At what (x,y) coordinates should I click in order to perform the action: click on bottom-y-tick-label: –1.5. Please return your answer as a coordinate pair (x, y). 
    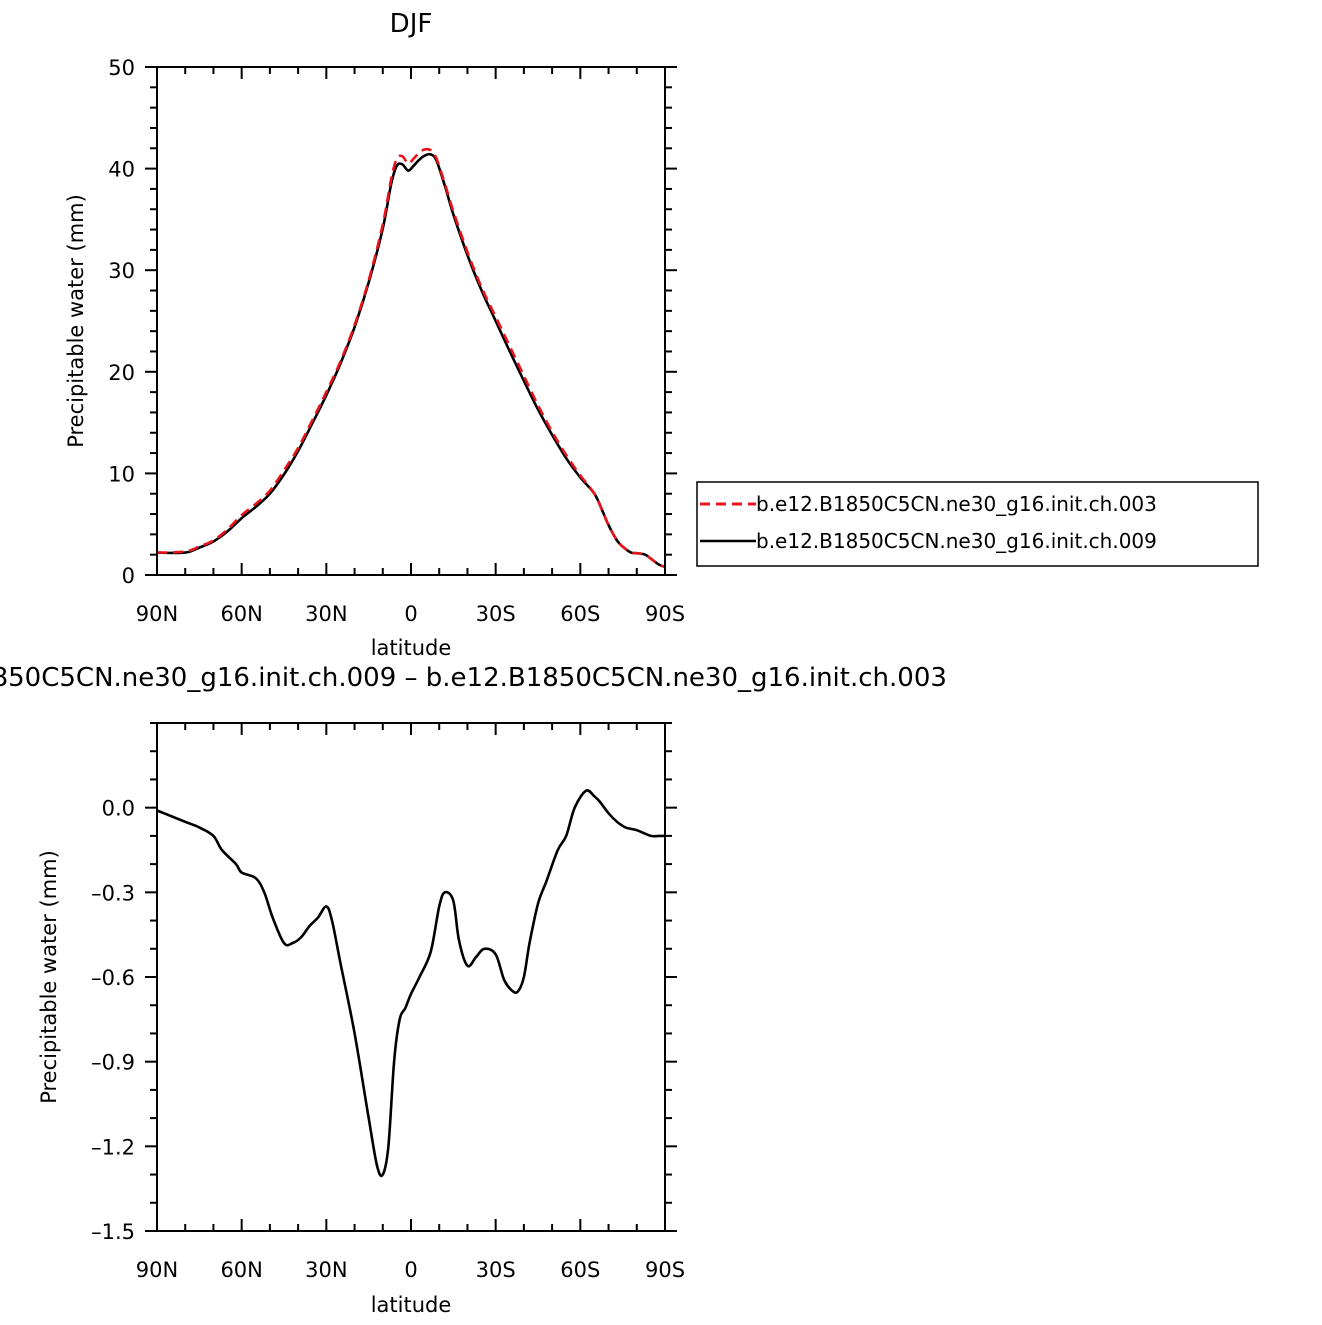
    Looking at the image, I should click on (113, 1232).